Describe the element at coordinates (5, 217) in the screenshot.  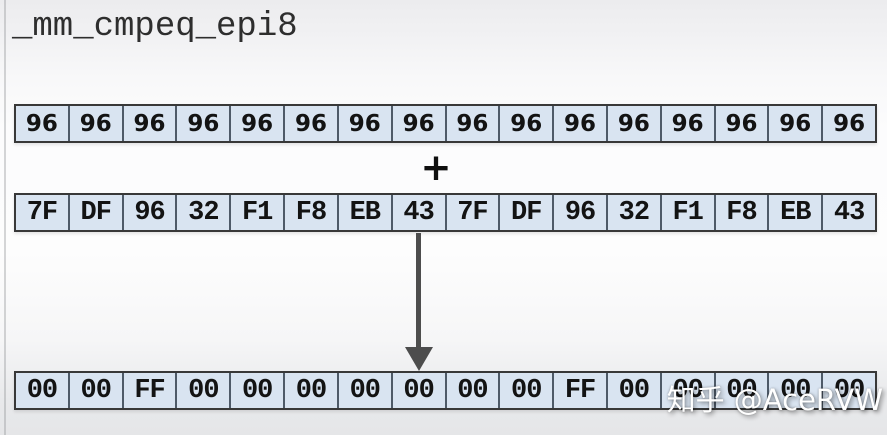
I see `left-edge-divider` at that location.